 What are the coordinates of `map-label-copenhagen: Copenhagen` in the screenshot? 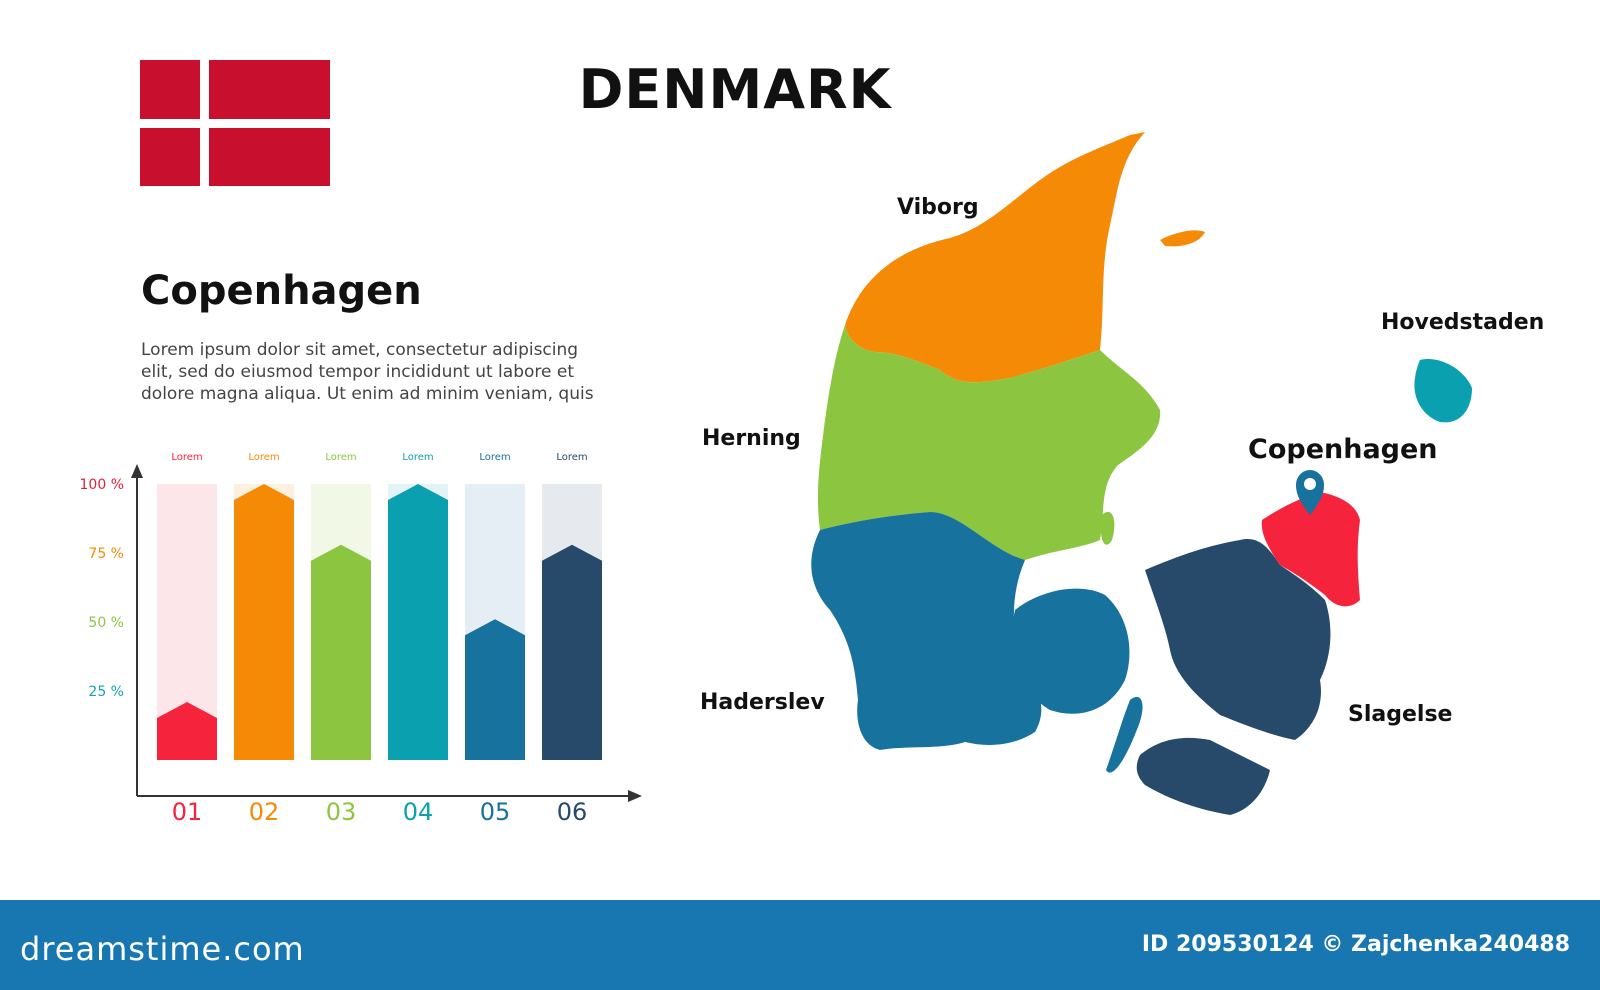 It's located at (1343, 449).